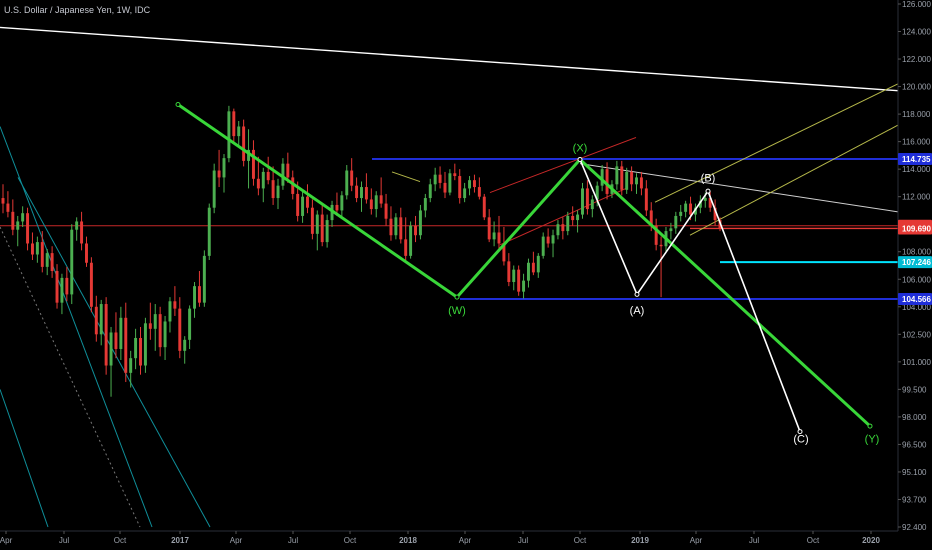  I want to click on price-tick-label: 106.000, so click(916, 279).